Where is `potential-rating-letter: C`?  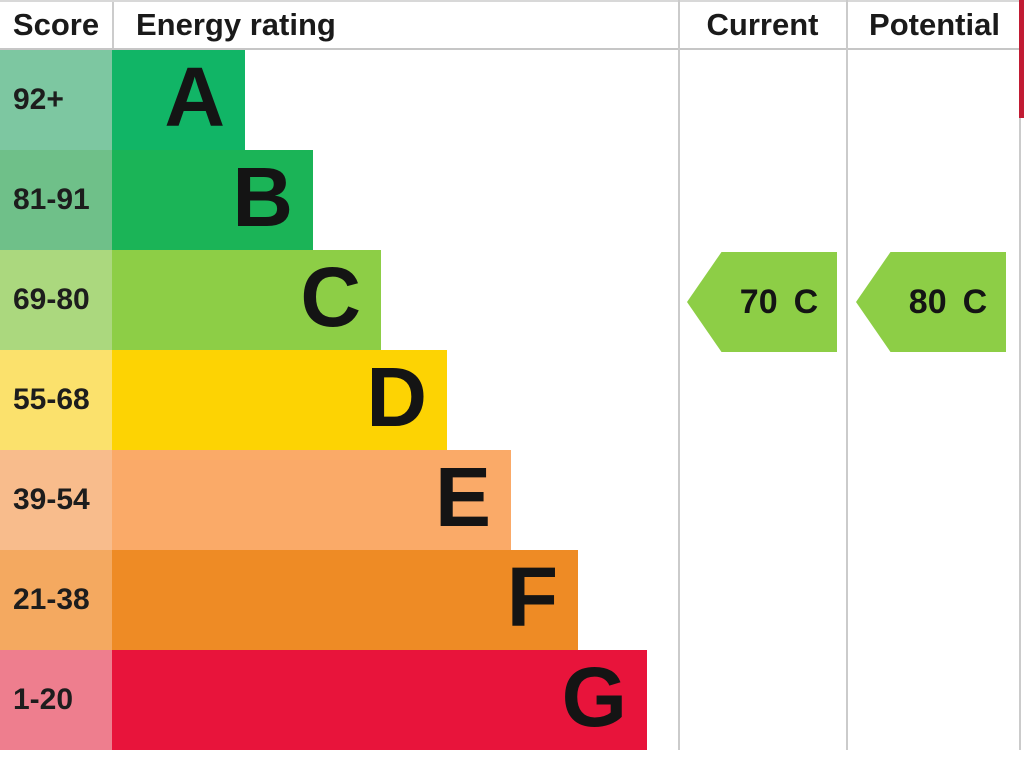 potential-rating-letter: C is located at coordinates (975, 301).